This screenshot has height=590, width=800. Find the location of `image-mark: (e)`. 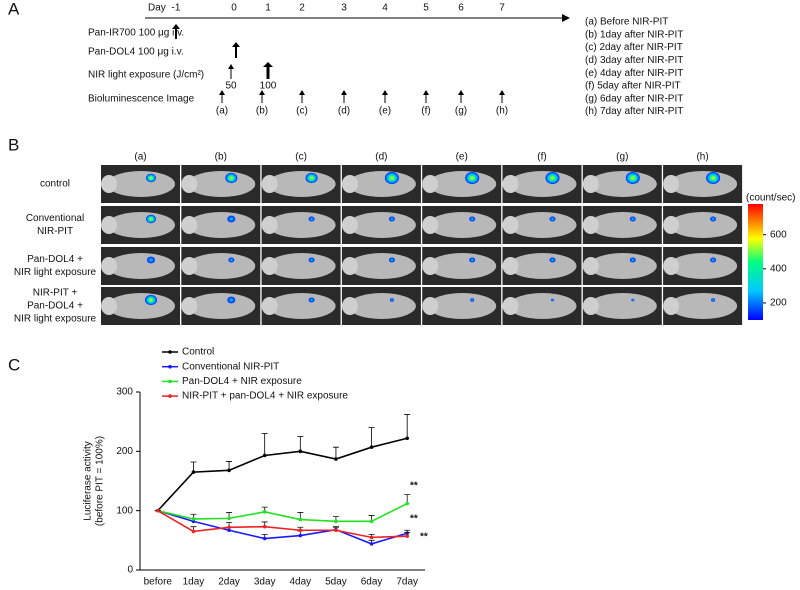

image-mark: (e) is located at coordinates (385, 111).